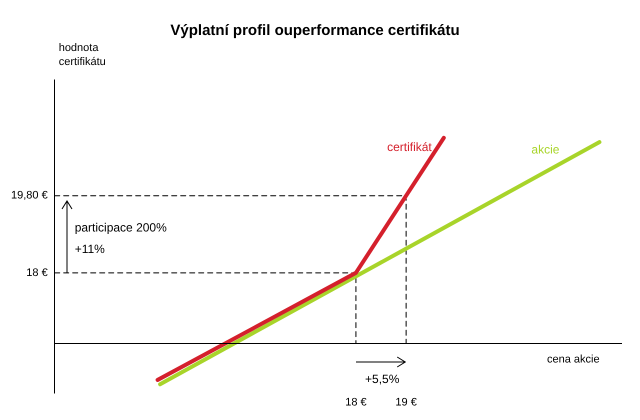  Describe the element at coordinates (315, 31) in the screenshot. I see `chart-title: Výplatní profil ouperformance certifikátu` at that location.